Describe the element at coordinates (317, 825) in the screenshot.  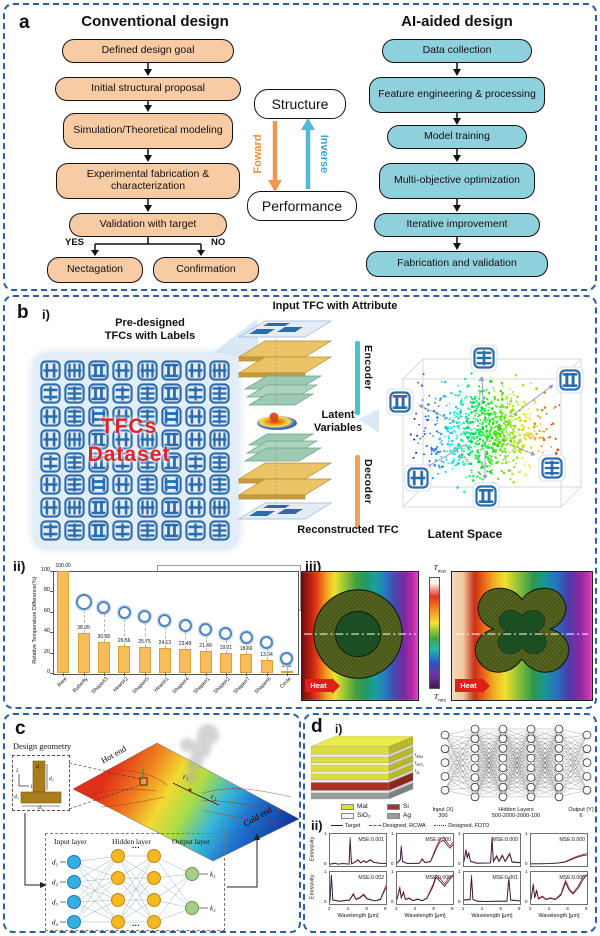
I see `panel-d-sub-ii: ii)` at that location.